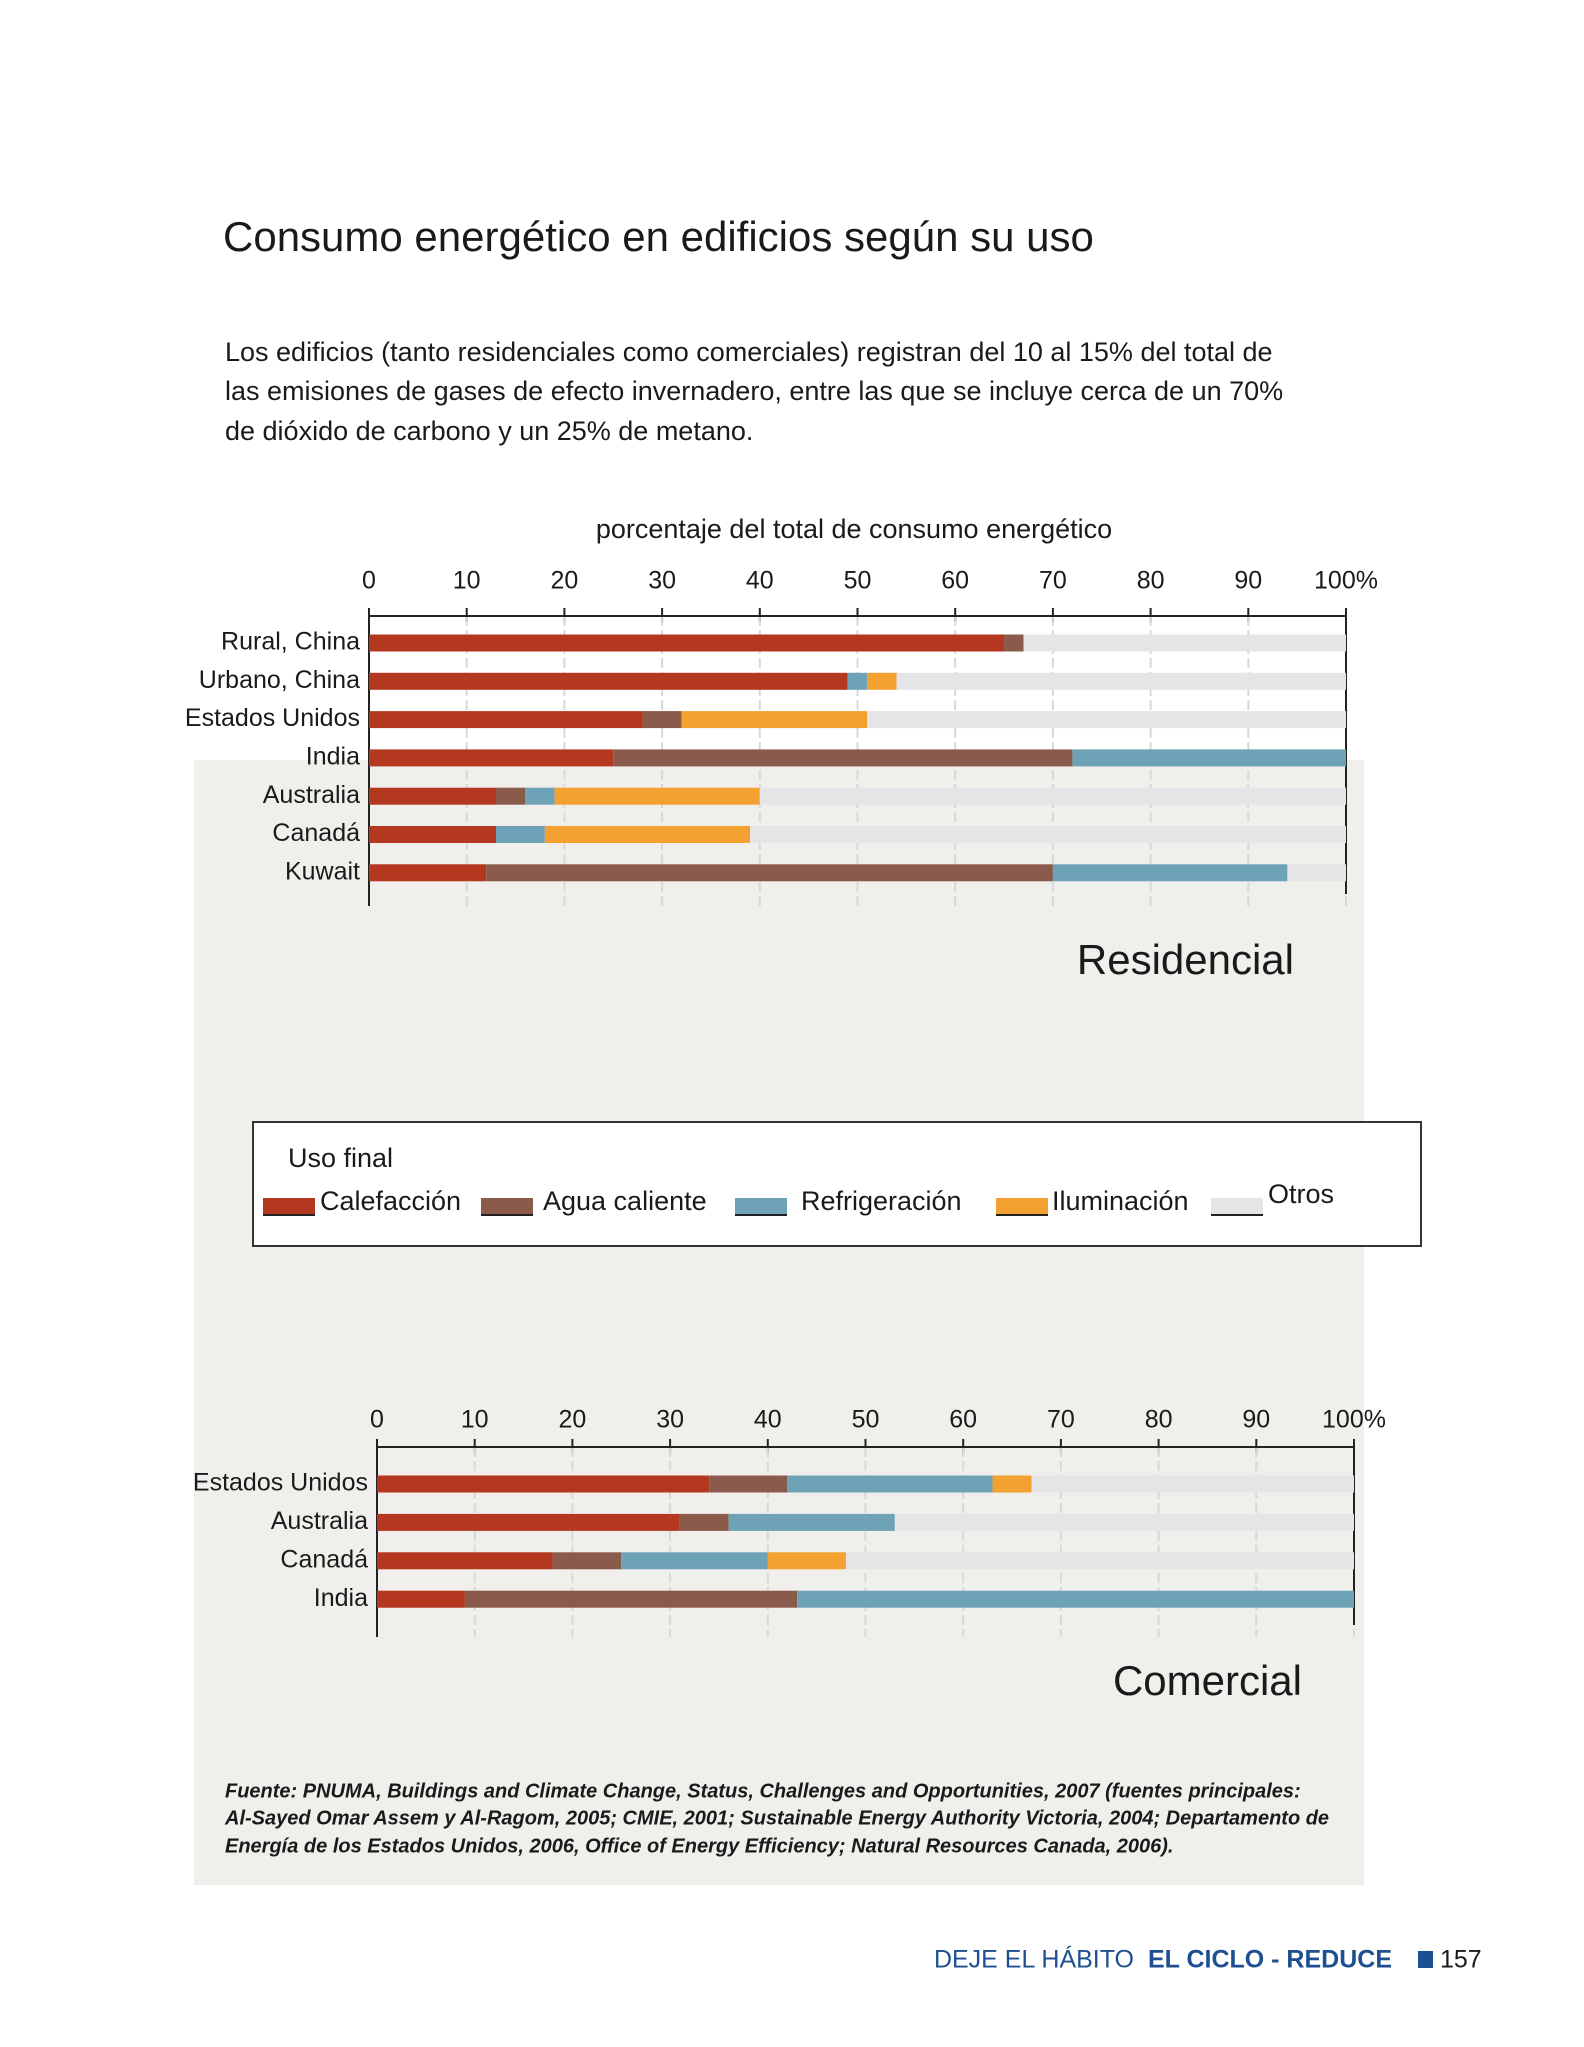 The width and height of the screenshot is (1584, 2047). Describe the element at coordinates (572, 1420) in the screenshot. I see `x-tick-label: 20` at that location.